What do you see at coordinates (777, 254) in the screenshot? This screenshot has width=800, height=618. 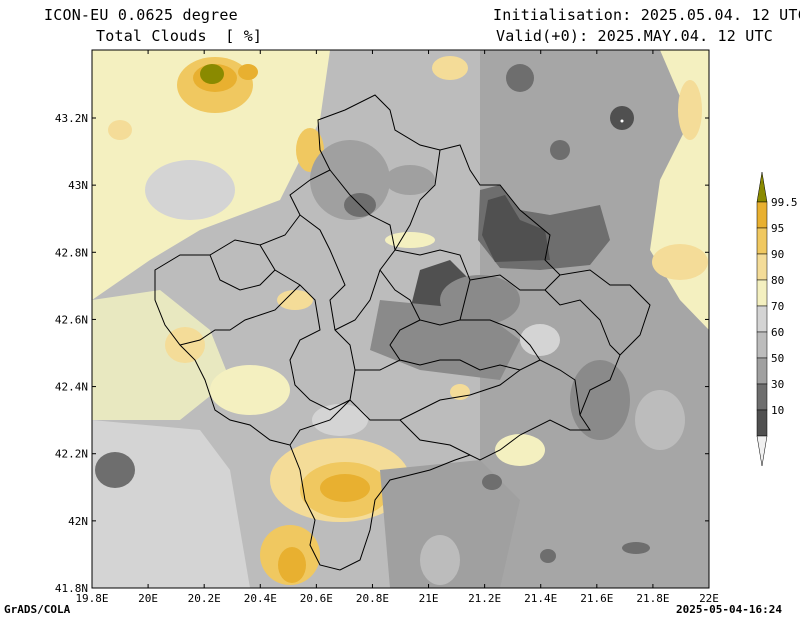 I see `colorbar-label: 90` at bounding box center [777, 254].